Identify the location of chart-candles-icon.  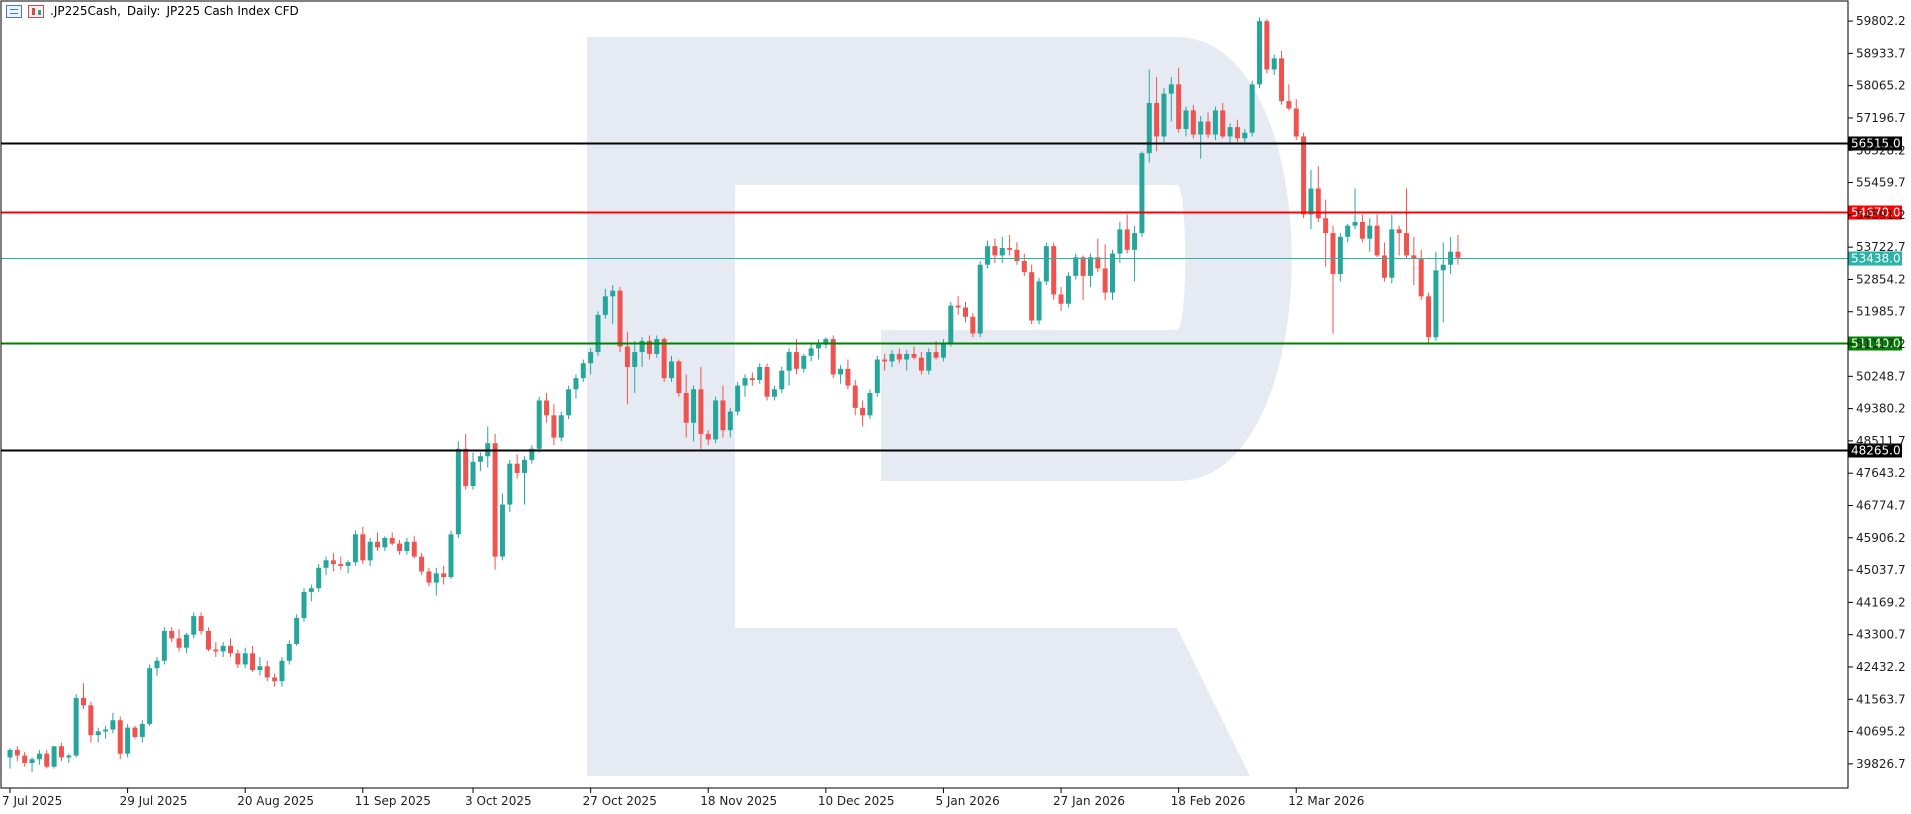
(36, 11).